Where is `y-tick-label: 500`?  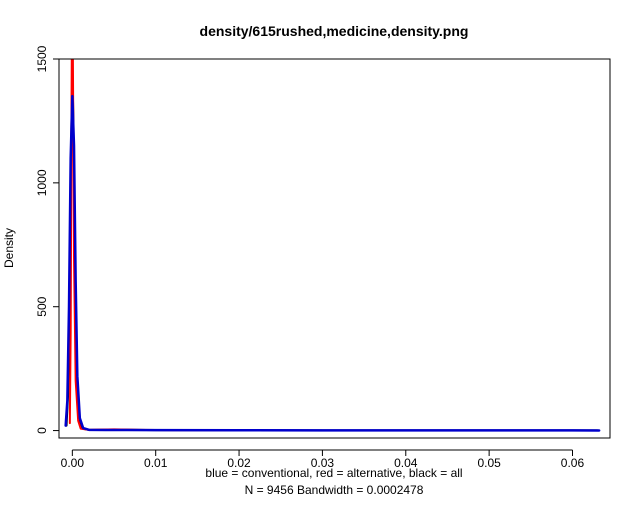 y-tick-label: 500 is located at coordinates (42, 306).